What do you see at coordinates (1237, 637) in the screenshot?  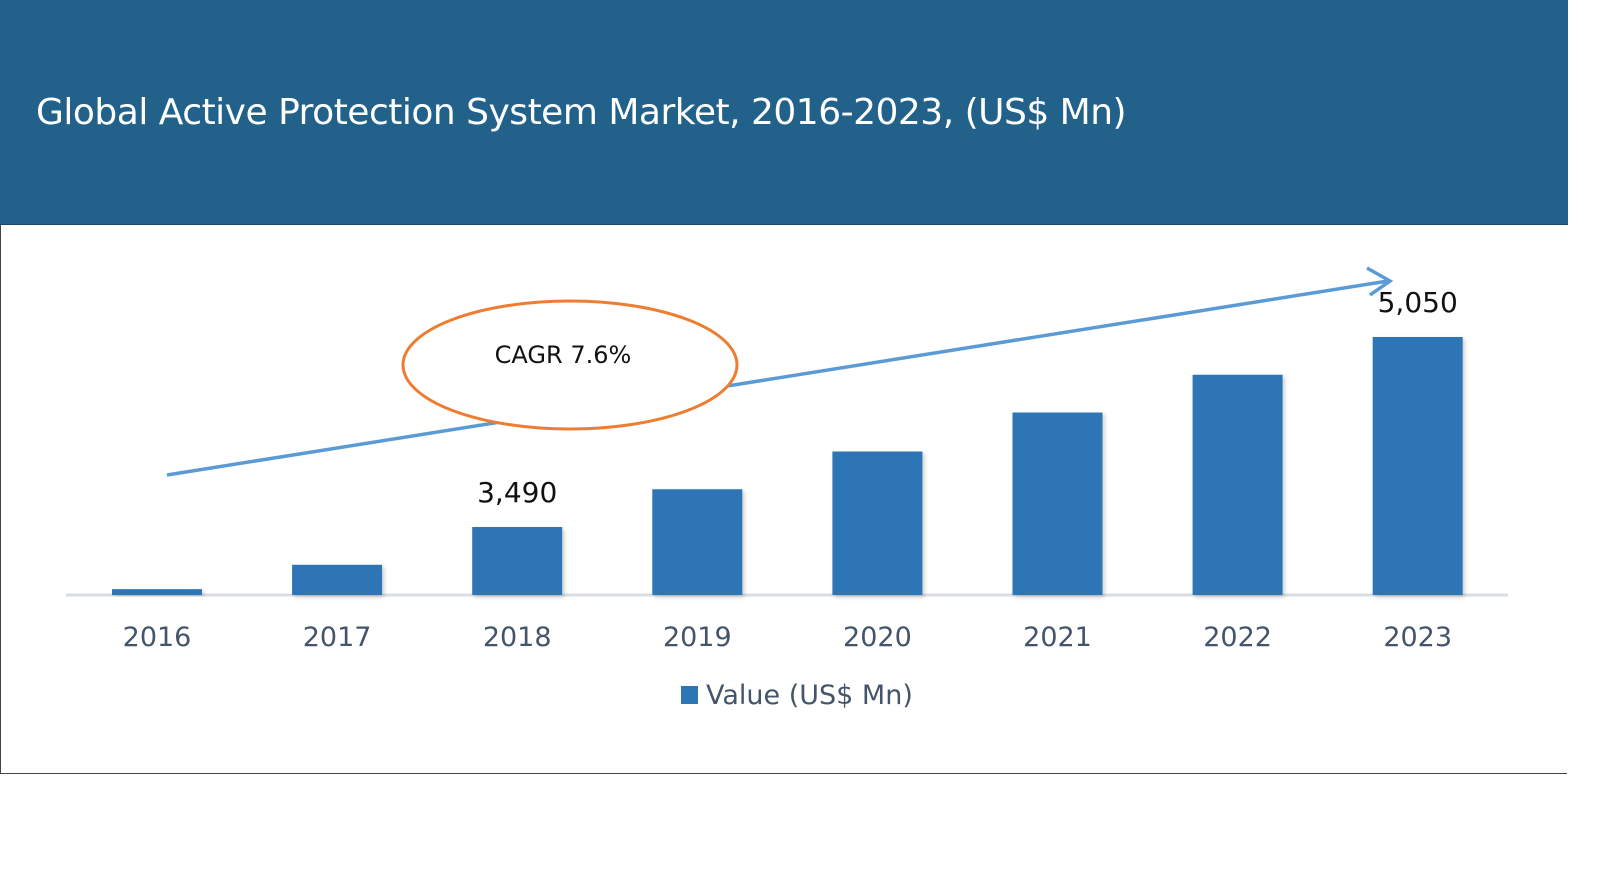 I see `x-tick-label: 2022` at bounding box center [1237, 637].